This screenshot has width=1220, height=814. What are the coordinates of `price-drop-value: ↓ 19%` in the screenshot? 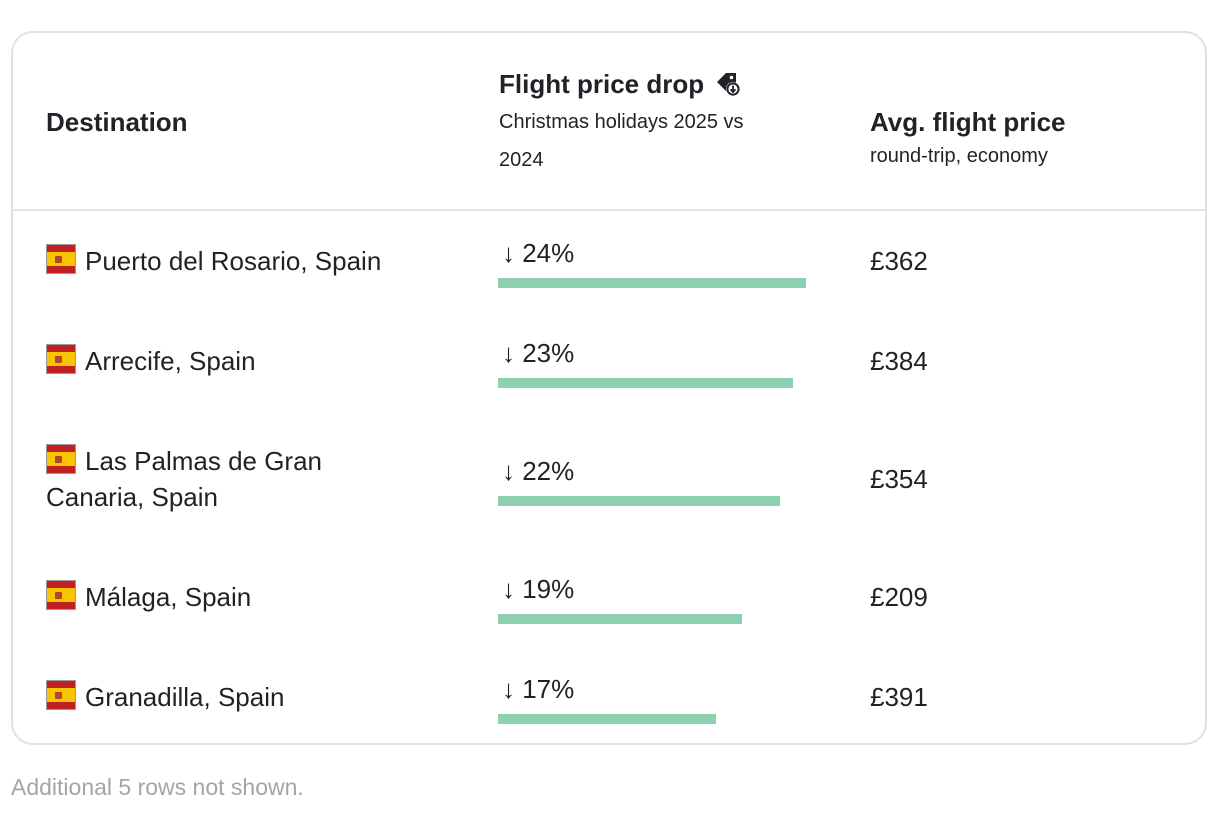 It's located at (538, 589).